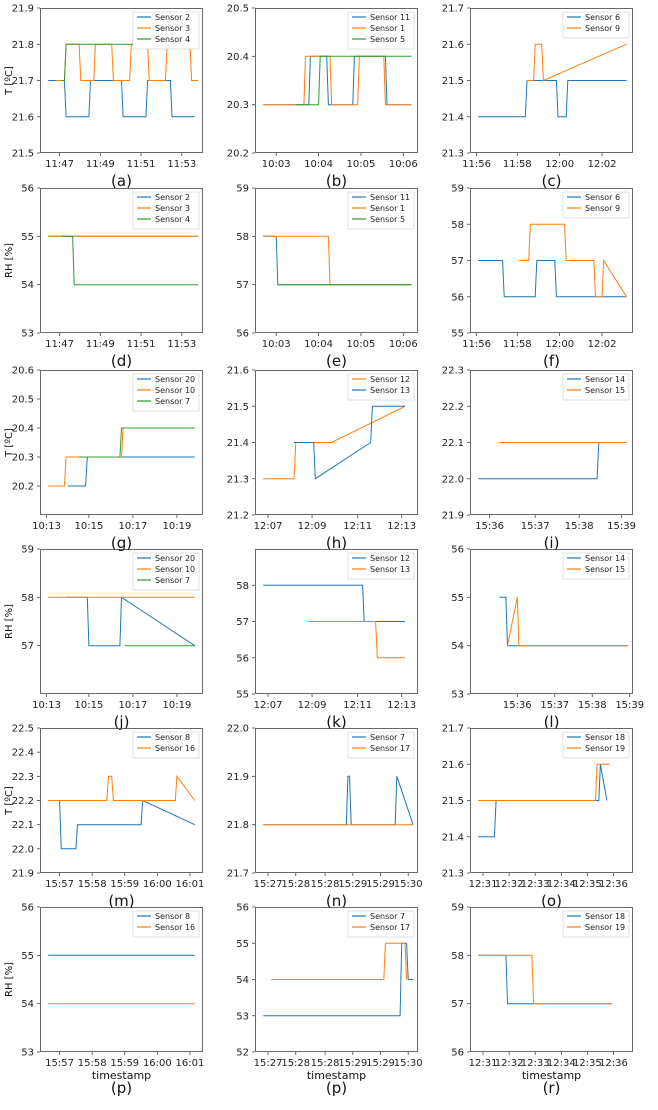  I want to click on y-tick-label: 22.1, so click(23, 825).